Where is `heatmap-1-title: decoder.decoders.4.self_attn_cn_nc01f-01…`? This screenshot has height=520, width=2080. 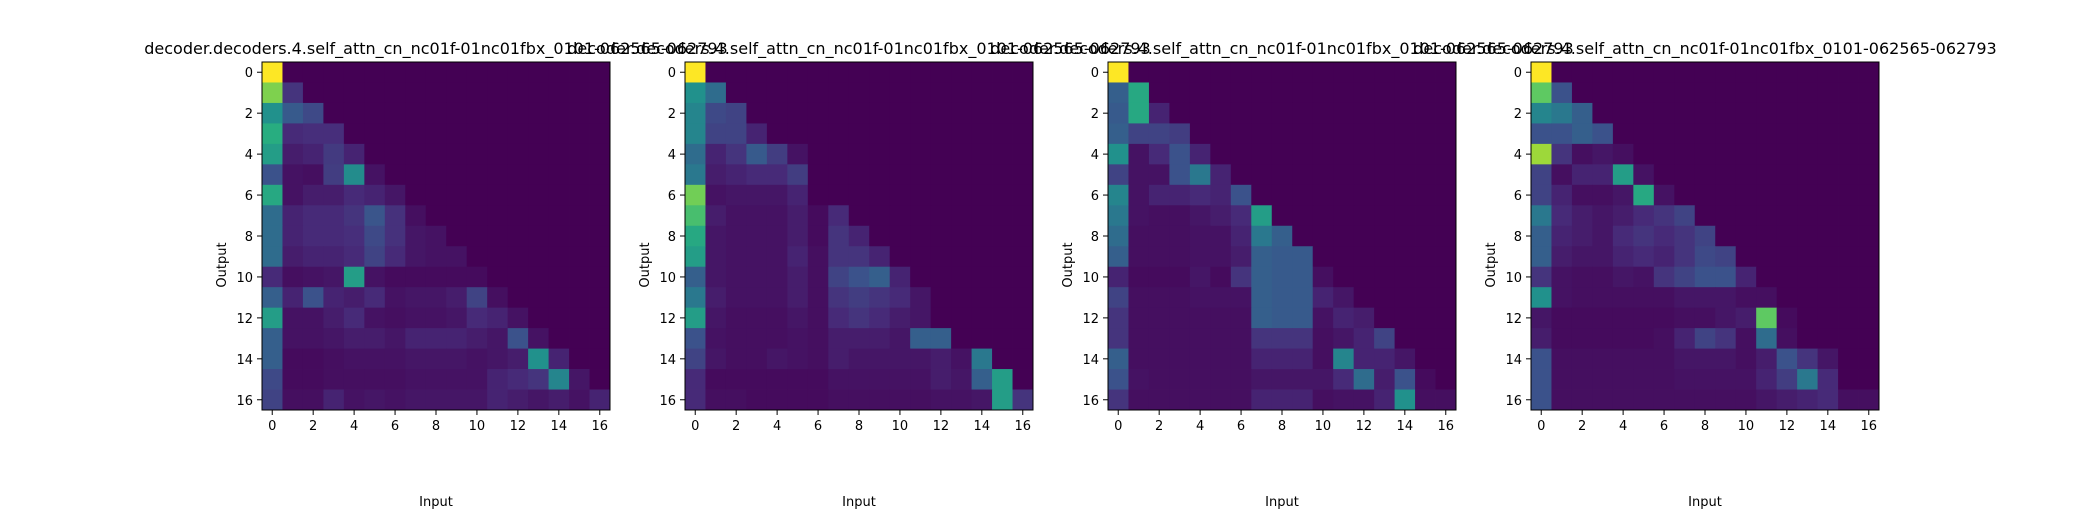
heatmap-1-title: decoder.decoders.4.self_attn_cn_nc01f-01… is located at coordinates (435, 49).